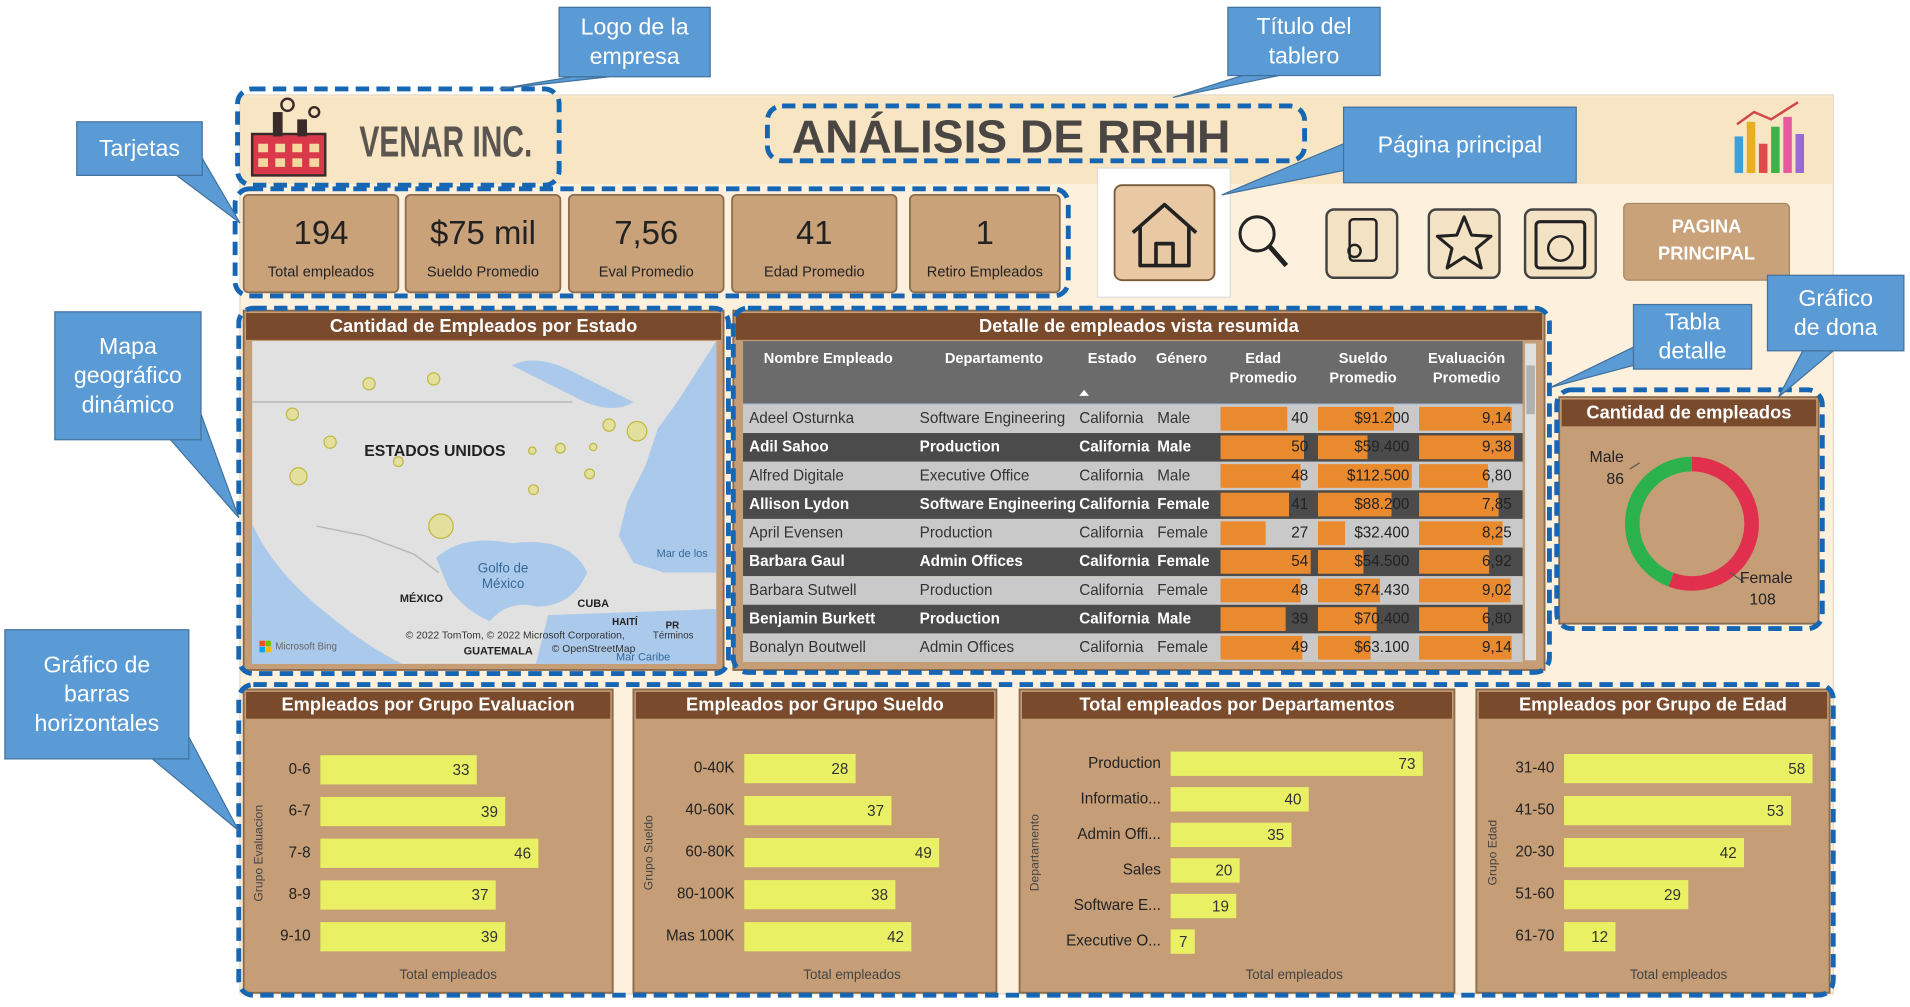  I want to click on callout-text: dinámico, so click(128, 404).